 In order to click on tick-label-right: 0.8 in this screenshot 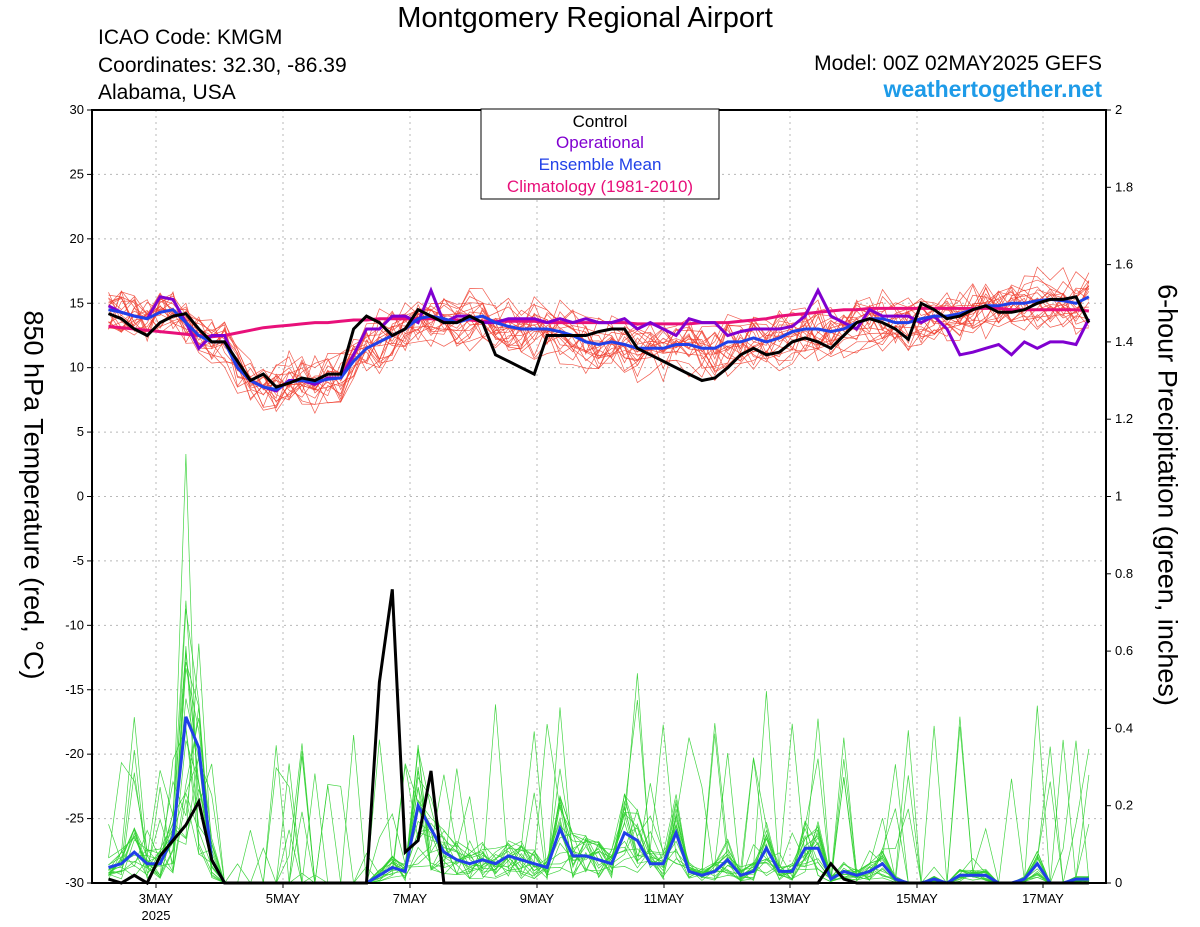, I will do `click(1124, 573)`.